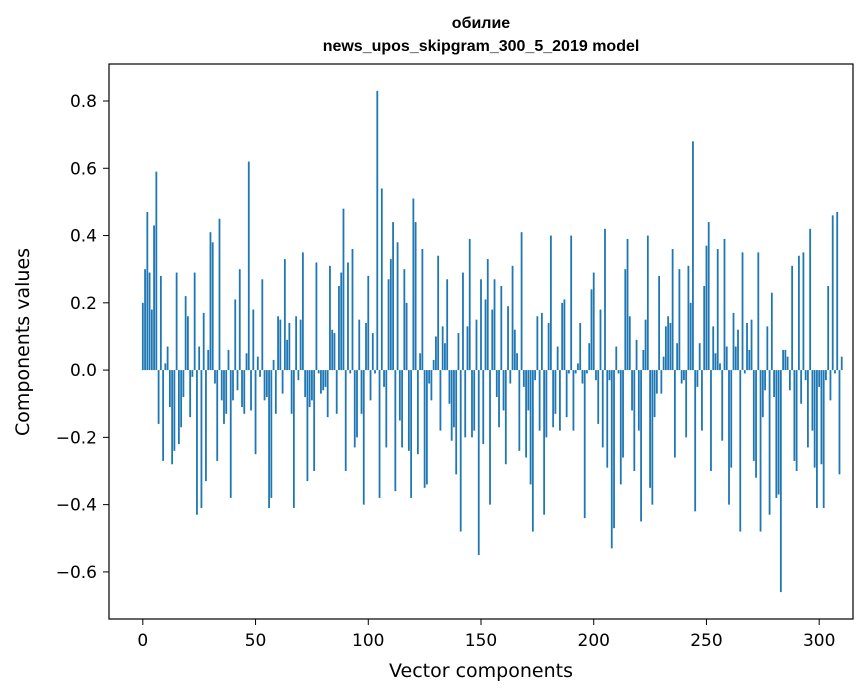  I want to click on y-tick-label: 0.2, so click(83, 304).